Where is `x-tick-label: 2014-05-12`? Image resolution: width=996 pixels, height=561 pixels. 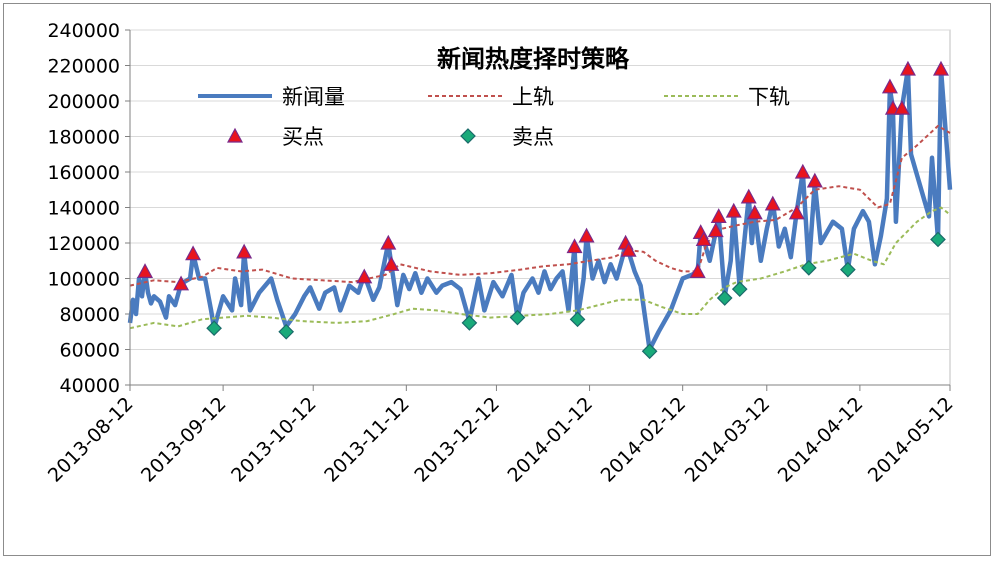
x-tick-label: 2014-05-12 is located at coordinates (911, 440).